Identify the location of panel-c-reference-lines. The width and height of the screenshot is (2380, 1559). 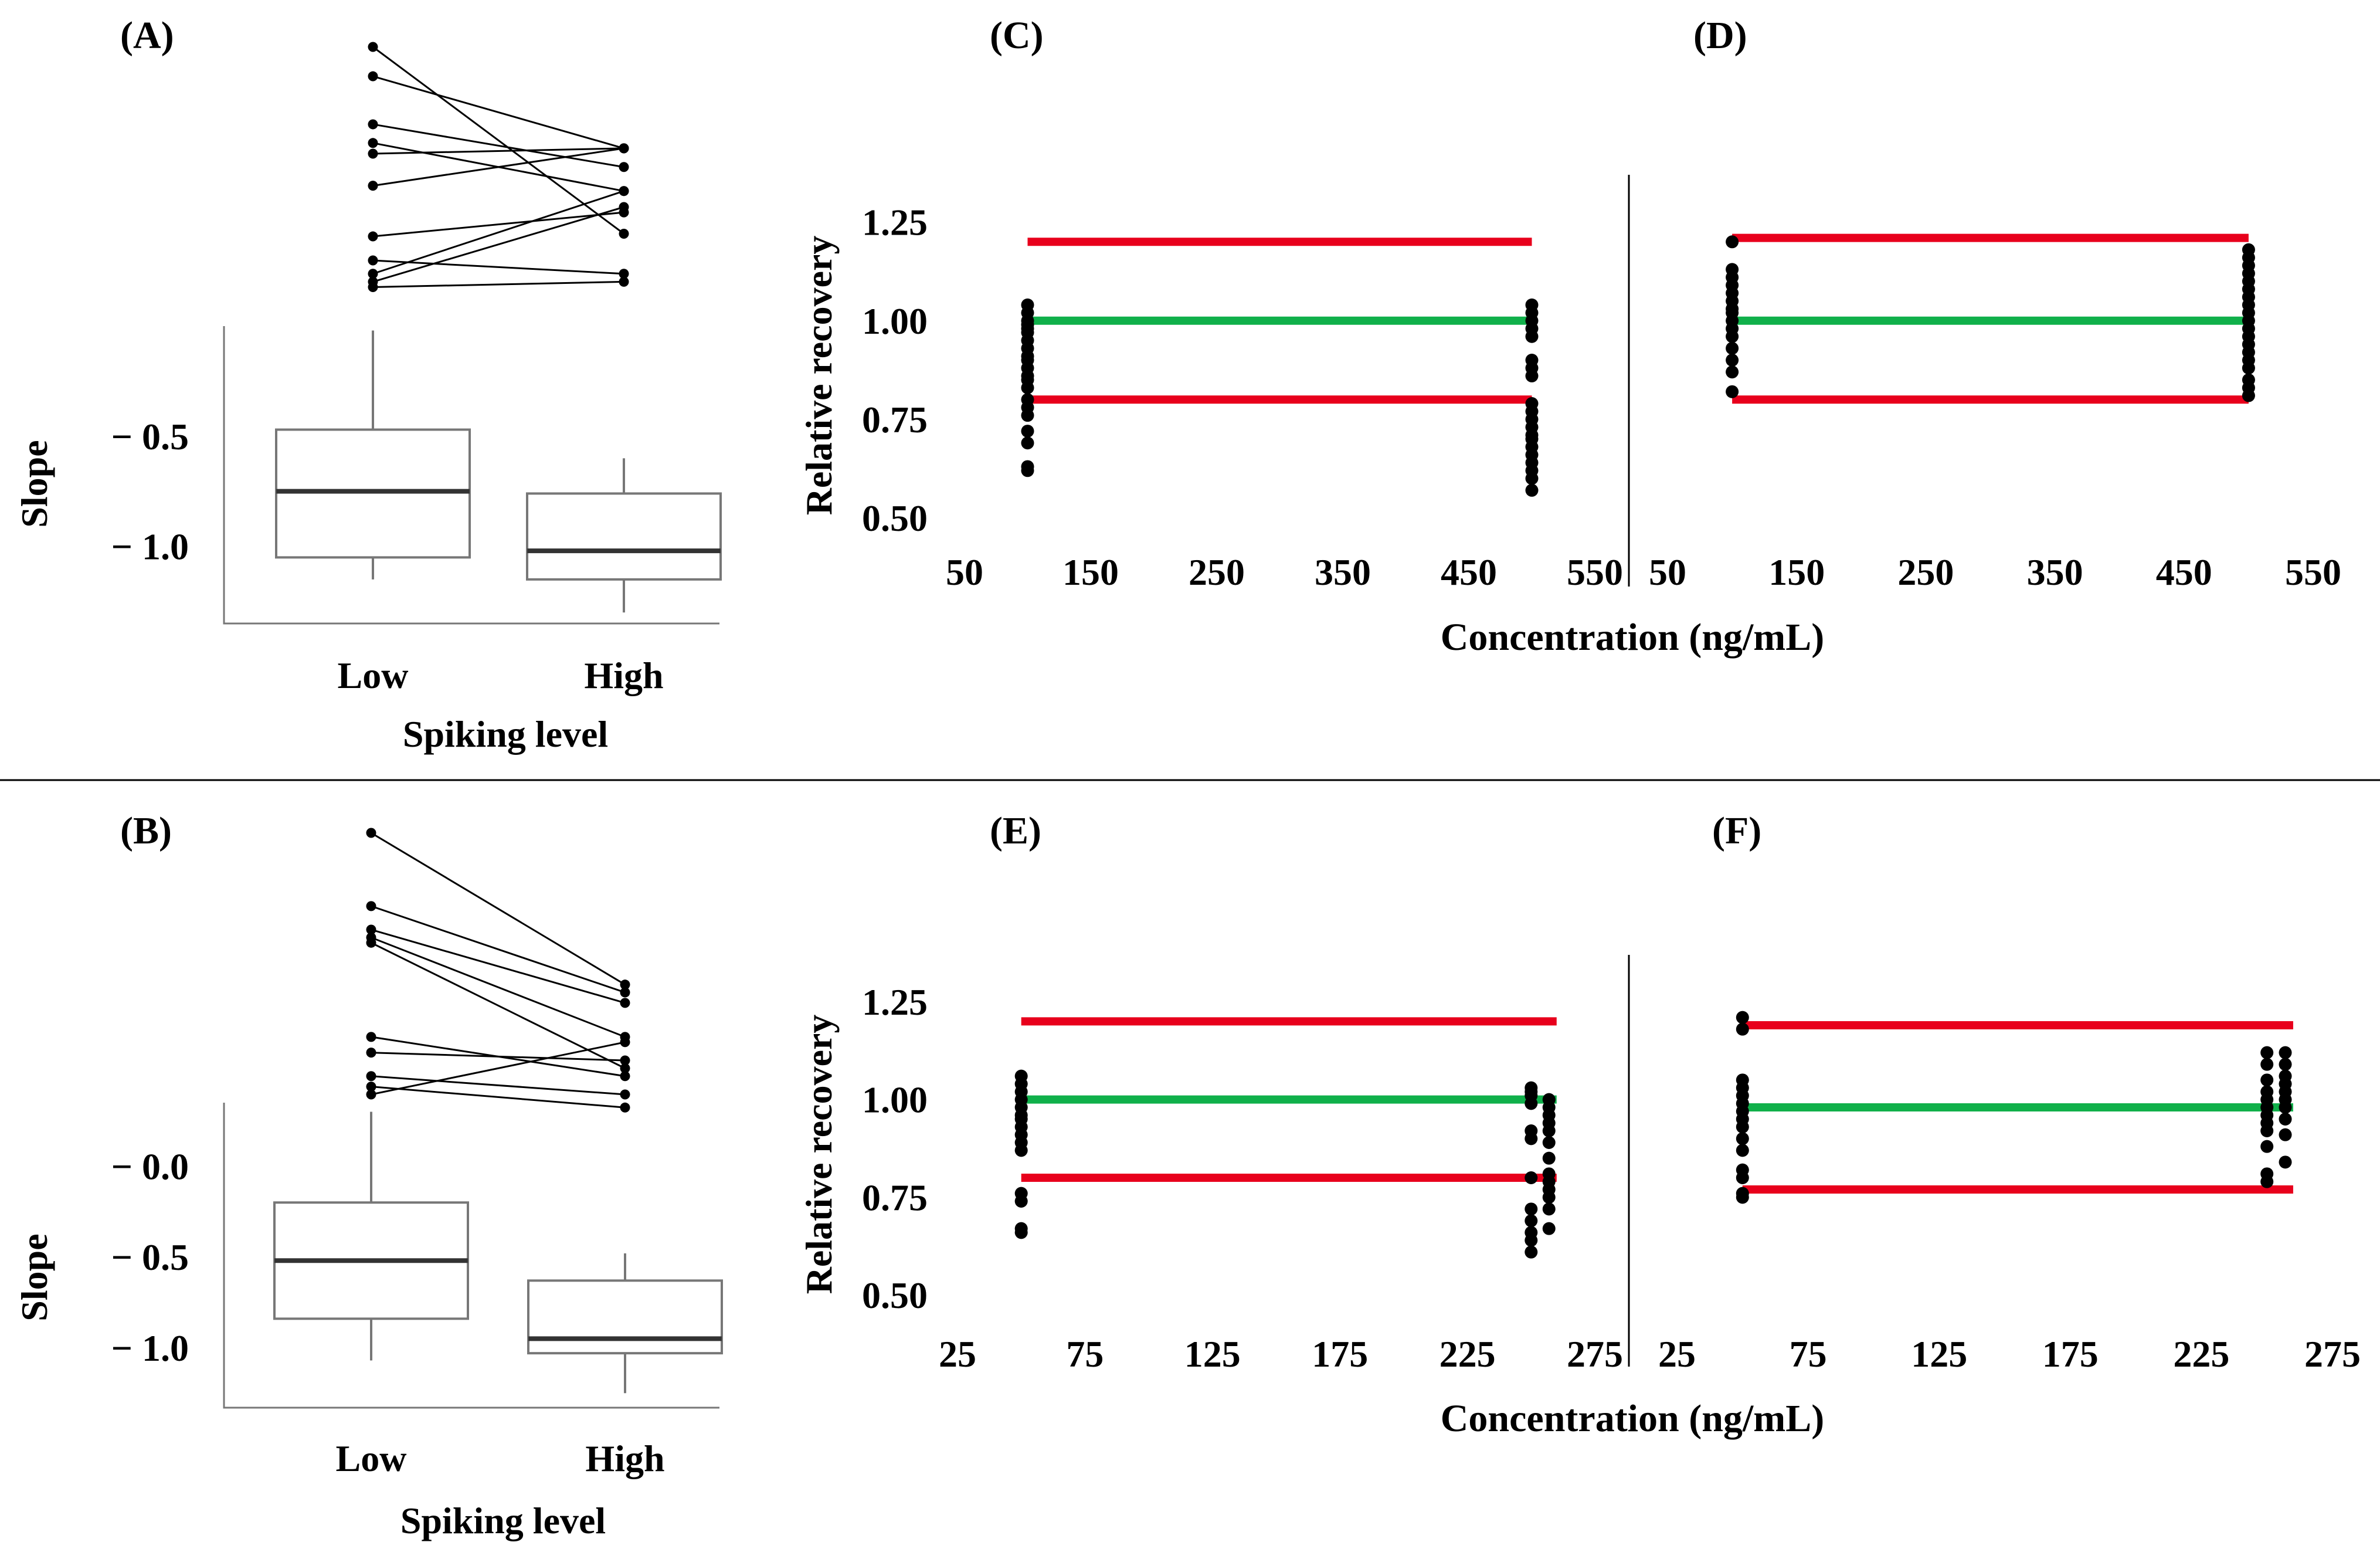
(1279, 321).